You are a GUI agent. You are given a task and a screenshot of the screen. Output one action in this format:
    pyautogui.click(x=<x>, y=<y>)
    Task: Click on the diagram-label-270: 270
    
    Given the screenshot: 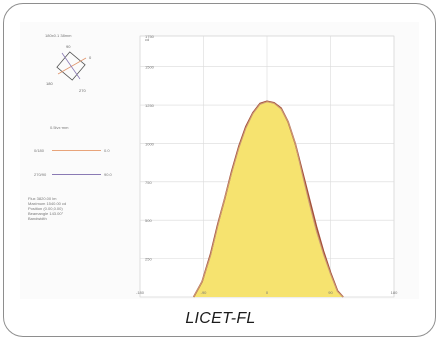 What is the action you would take?
    pyautogui.click(x=82, y=90)
    